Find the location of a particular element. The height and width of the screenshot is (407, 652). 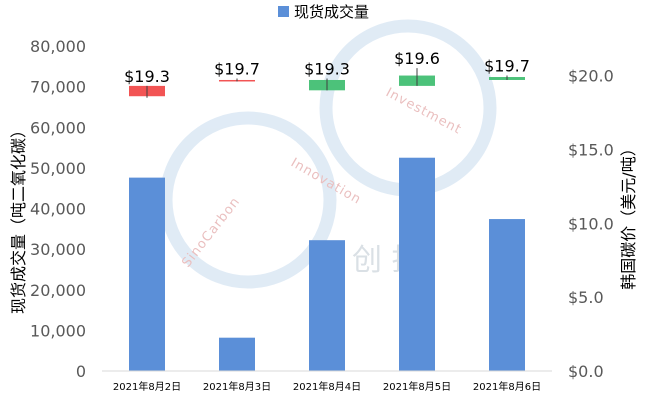

y-right-tick: $5.0 is located at coordinates (586, 297).